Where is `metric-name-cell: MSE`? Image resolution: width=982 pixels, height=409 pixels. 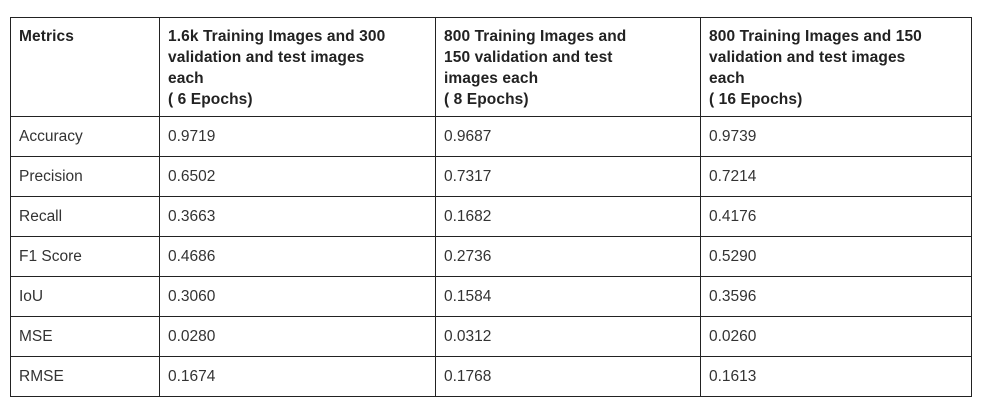 metric-name-cell: MSE is located at coordinates (85, 336).